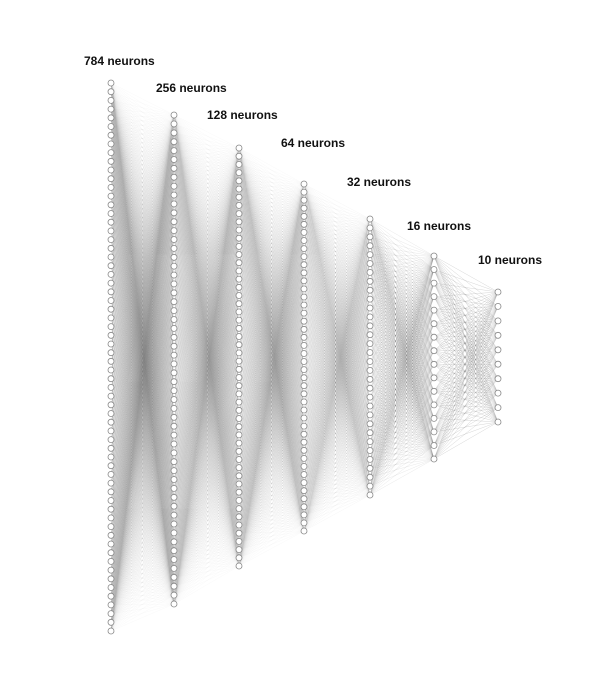  I want to click on layer-784-nodes, so click(111, 357).